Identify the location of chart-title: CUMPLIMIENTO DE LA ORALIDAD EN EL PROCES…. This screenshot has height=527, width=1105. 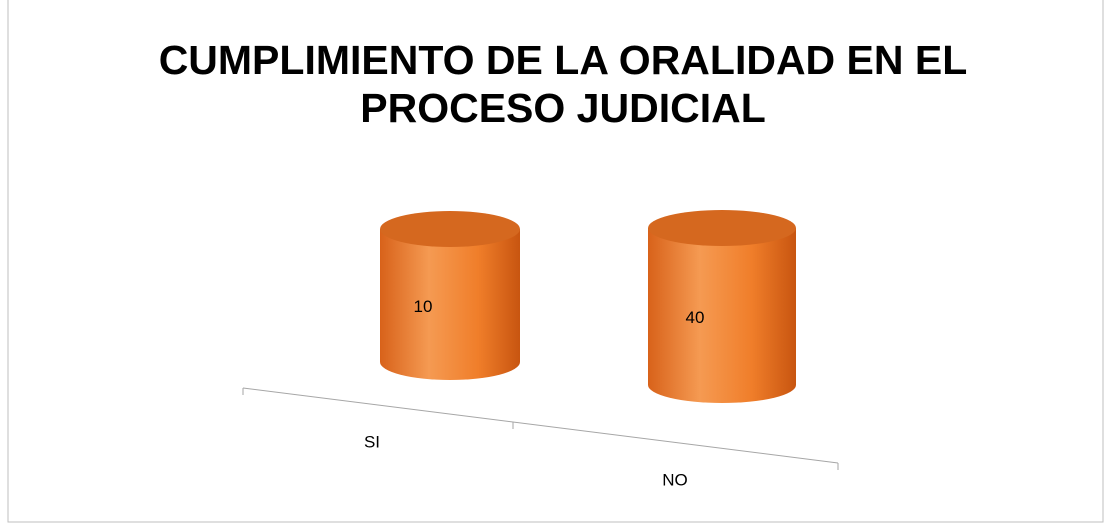
(563, 84).